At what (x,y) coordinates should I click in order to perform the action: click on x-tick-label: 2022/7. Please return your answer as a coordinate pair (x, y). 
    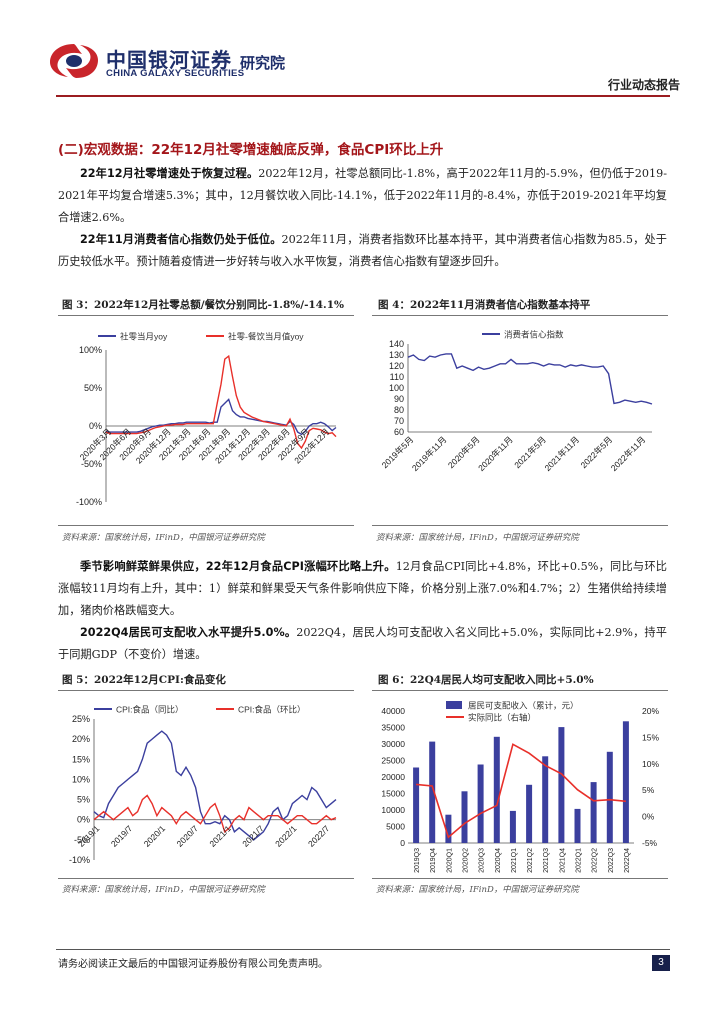
    Looking at the image, I should click on (319, 836).